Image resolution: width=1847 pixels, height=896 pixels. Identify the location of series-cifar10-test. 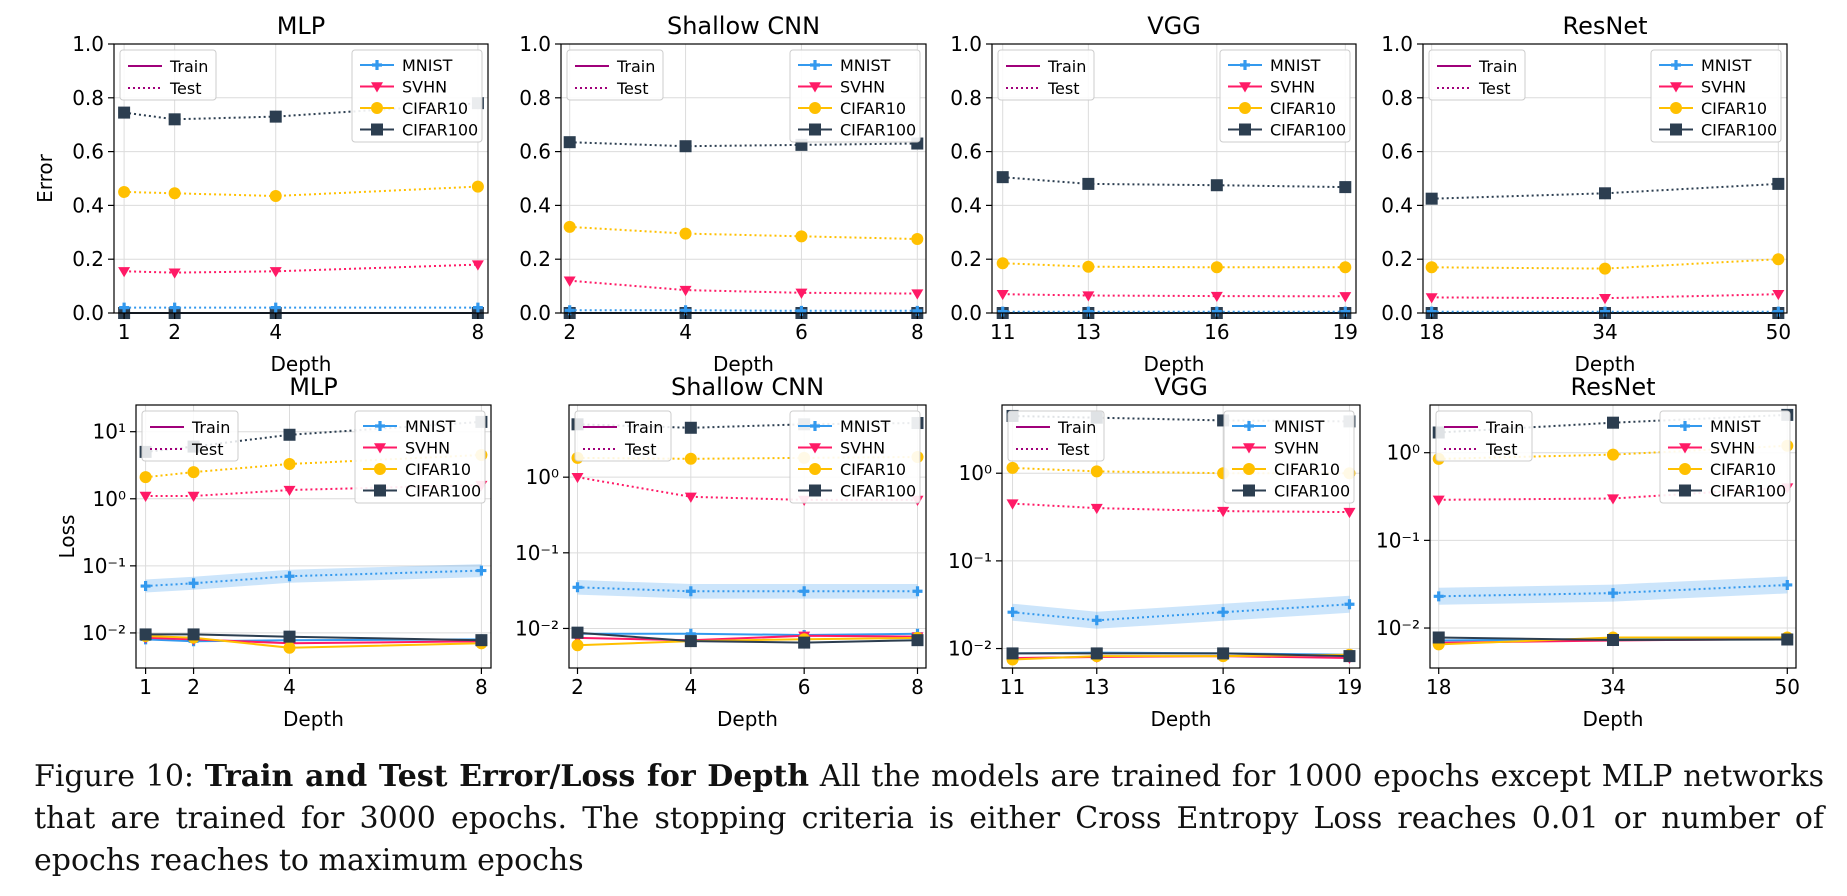
(1605, 264).